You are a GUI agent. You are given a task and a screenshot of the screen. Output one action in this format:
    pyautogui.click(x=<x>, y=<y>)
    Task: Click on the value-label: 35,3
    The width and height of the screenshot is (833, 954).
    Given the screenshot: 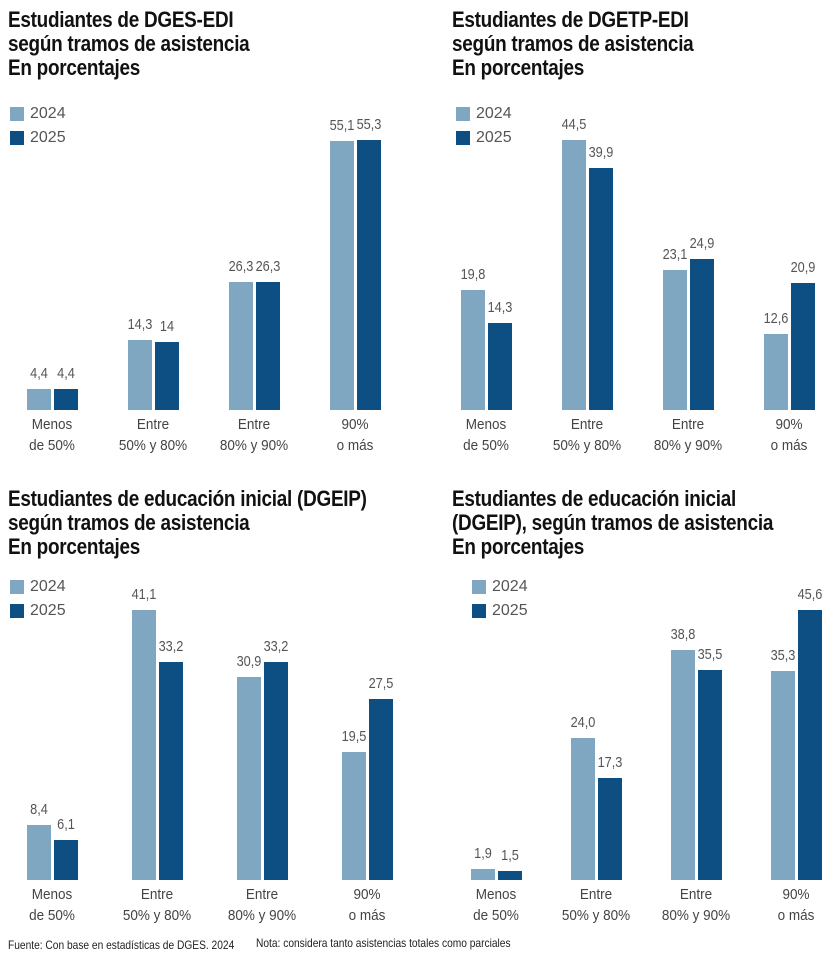 What is the action you would take?
    pyautogui.click(x=782, y=655)
    